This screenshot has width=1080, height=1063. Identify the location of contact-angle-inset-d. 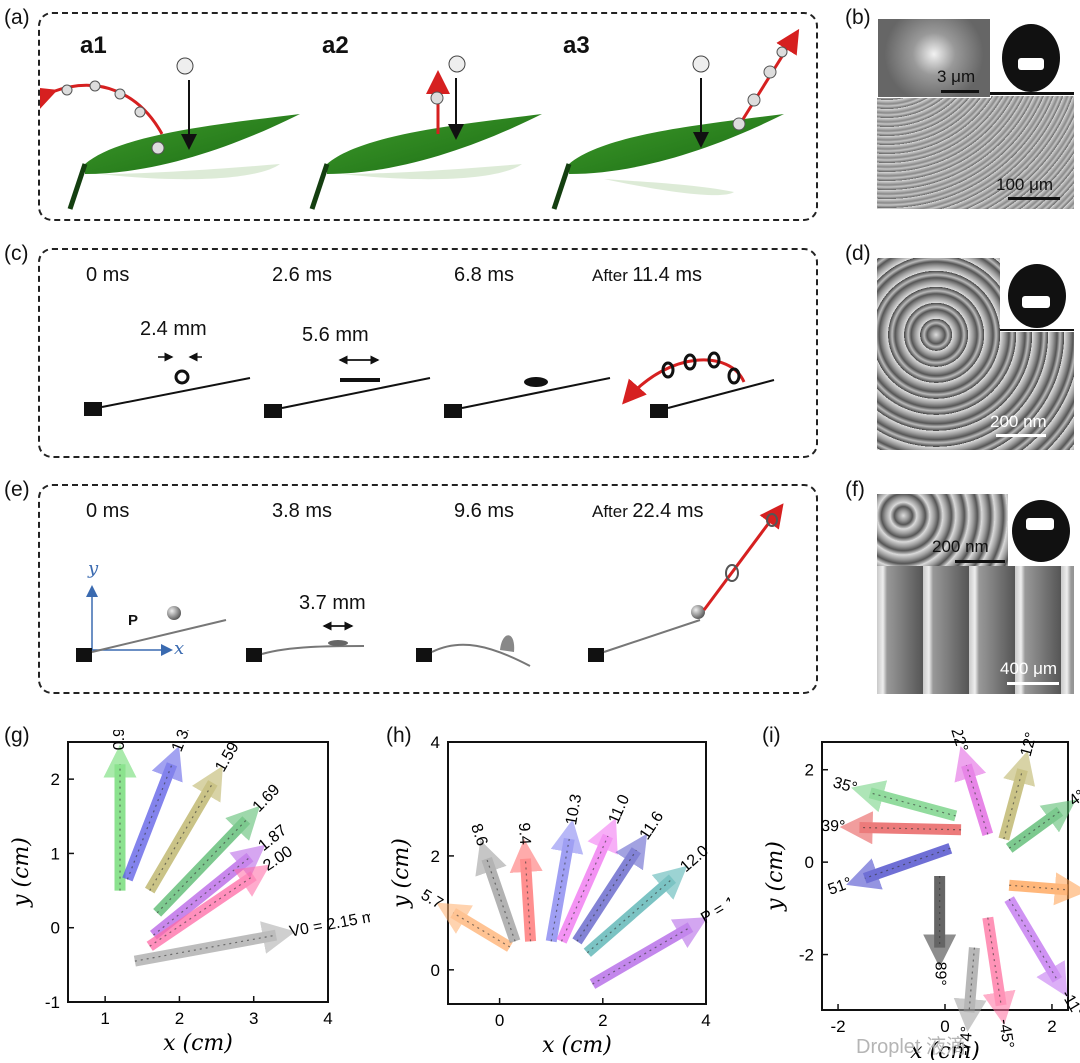
(1037, 295).